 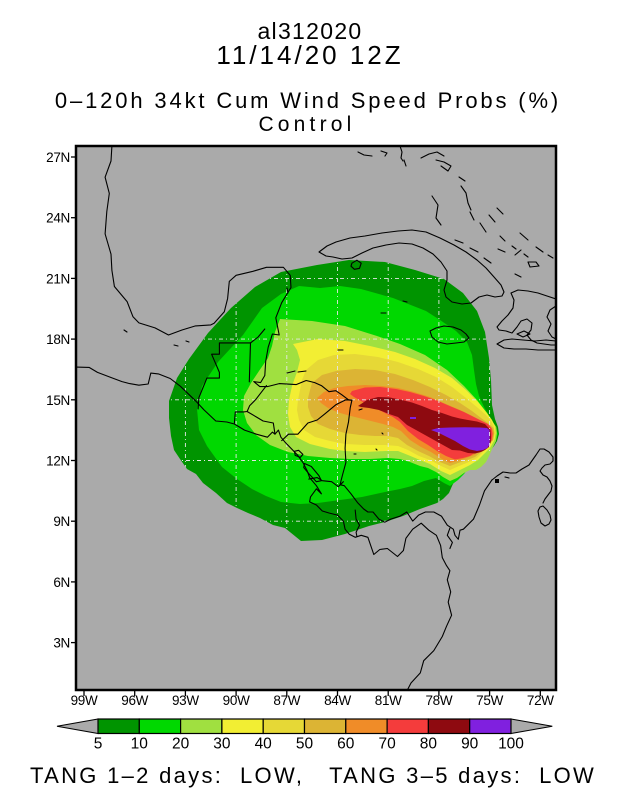 What do you see at coordinates (140, 744) in the screenshot?
I see `svg-text: 10` at bounding box center [140, 744].